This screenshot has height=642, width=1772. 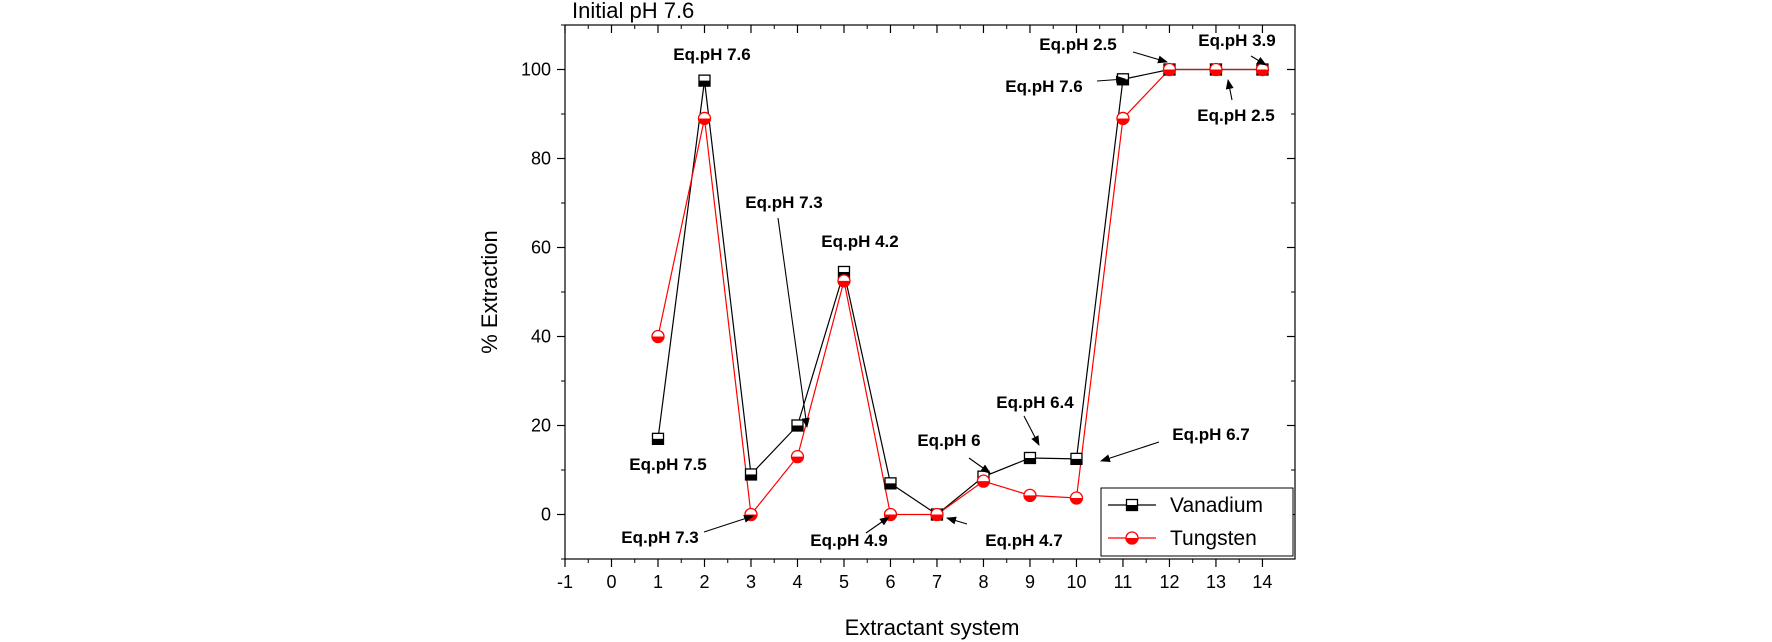 I want to click on annotation-label: Eq.pH 6.7, so click(x=1210, y=434).